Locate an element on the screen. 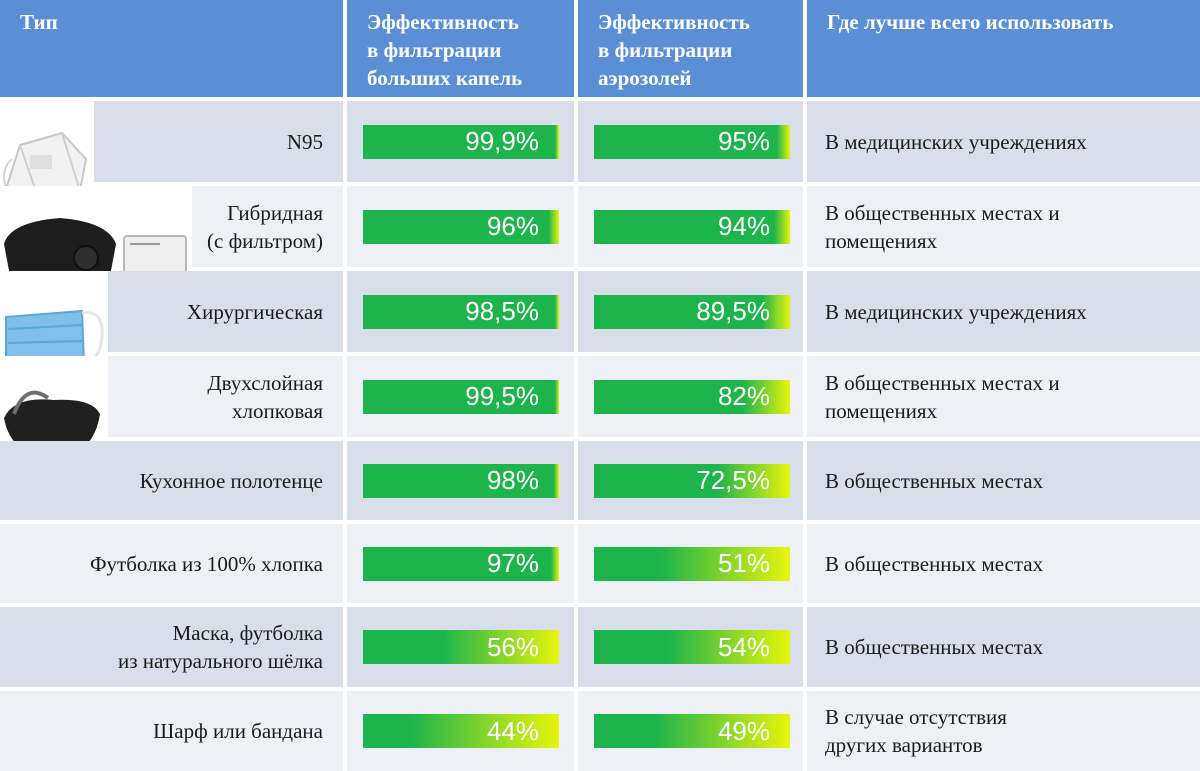  type-label: Футболка из 100% хлопка is located at coordinates (206, 563).